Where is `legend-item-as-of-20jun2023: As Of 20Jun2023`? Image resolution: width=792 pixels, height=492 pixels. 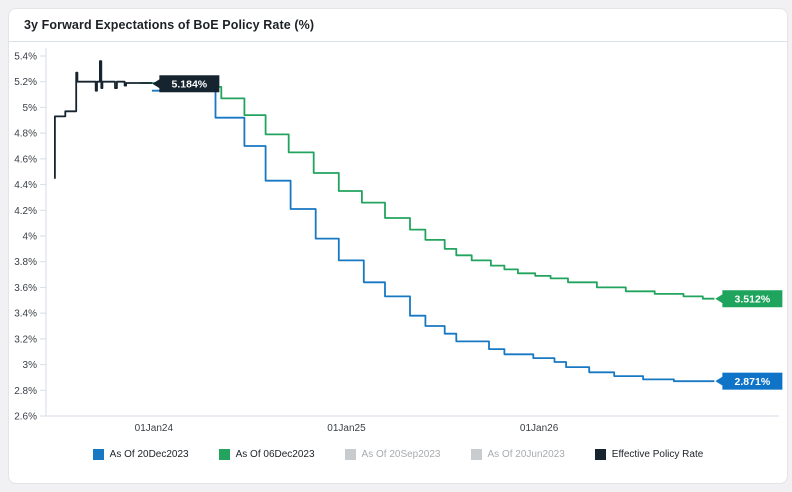 legend-item-as-of-20jun2023: As Of 20Jun2023 is located at coordinates (517, 454).